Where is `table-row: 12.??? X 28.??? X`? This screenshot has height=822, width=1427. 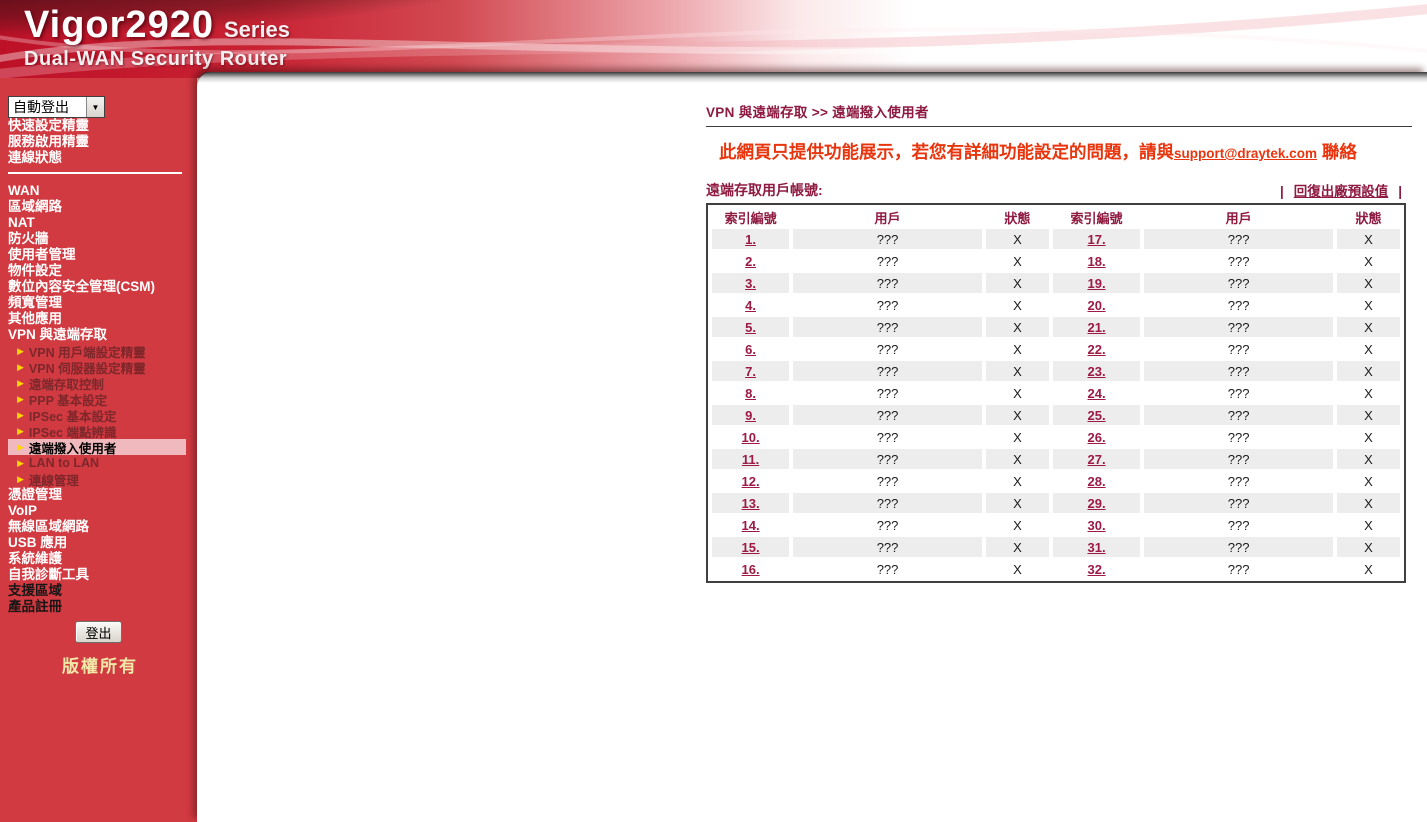
table-row: 12.??? X 28.??? X is located at coordinates (1056, 481).